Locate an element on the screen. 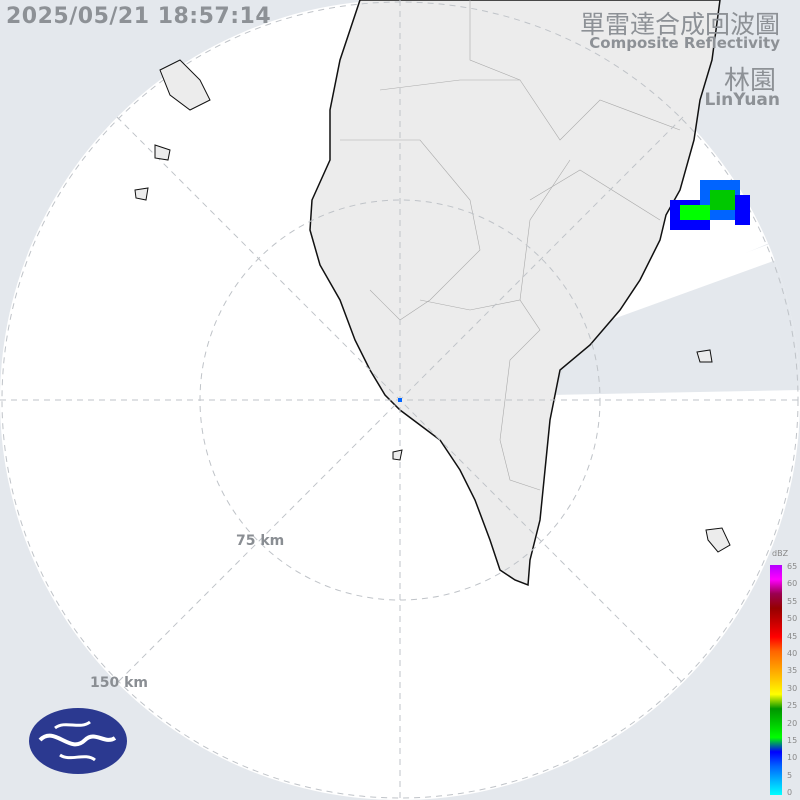 The width and height of the screenshot is (800, 800). legend-unit: dBZ is located at coordinates (780, 553).